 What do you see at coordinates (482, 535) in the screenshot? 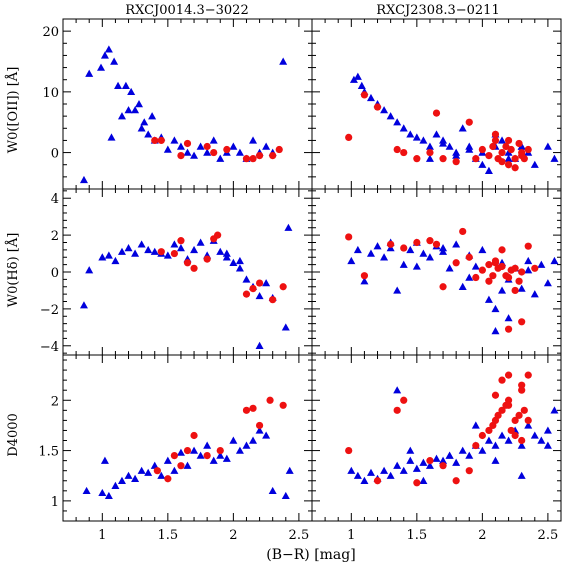
I see `x-tick-label: 2` at bounding box center [482, 535].